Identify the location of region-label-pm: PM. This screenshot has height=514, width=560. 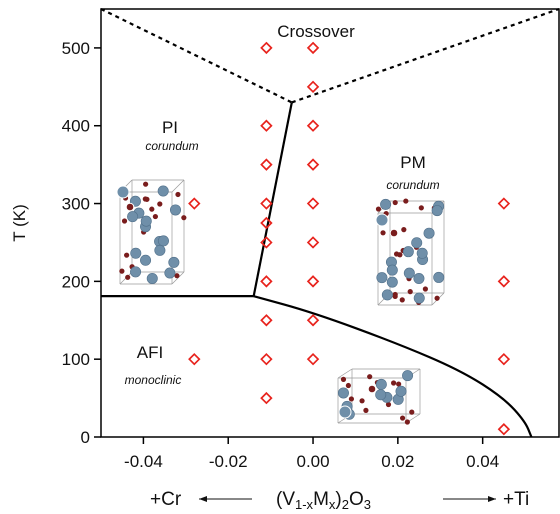
(413, 162).